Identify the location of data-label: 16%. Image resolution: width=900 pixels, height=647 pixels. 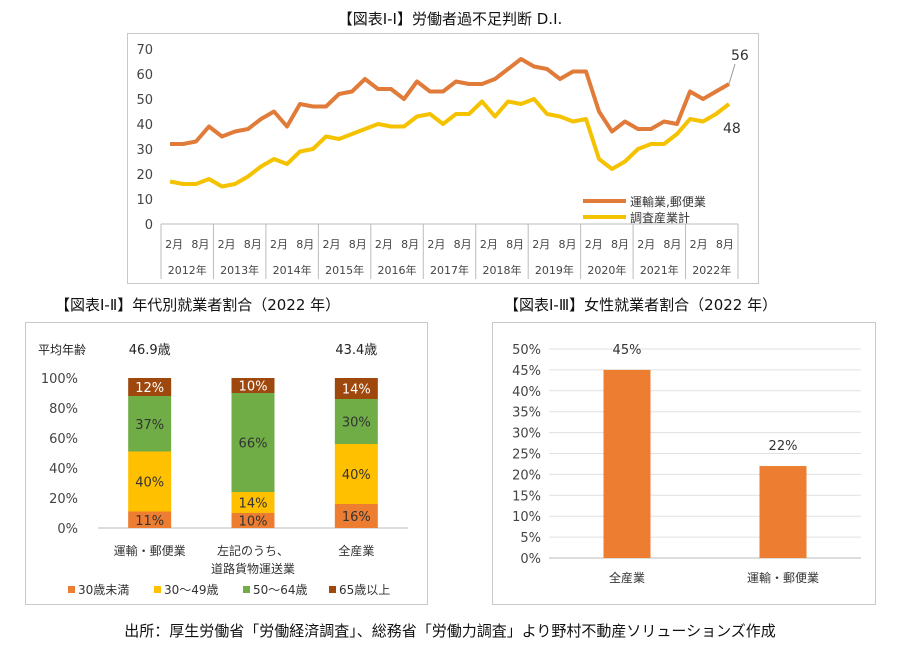
(356, 517).